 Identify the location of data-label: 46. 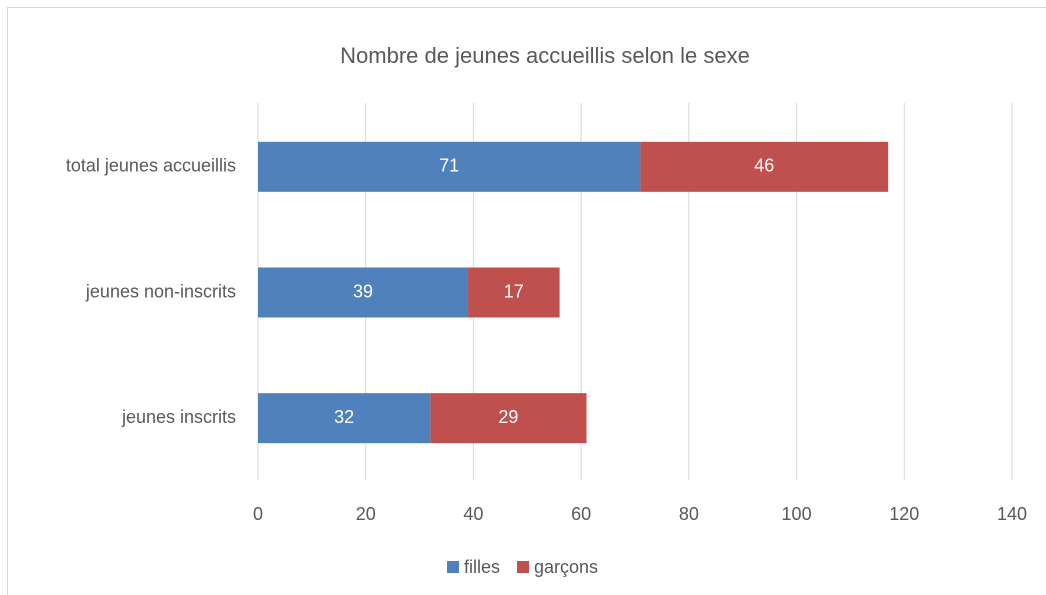
(764, 166).